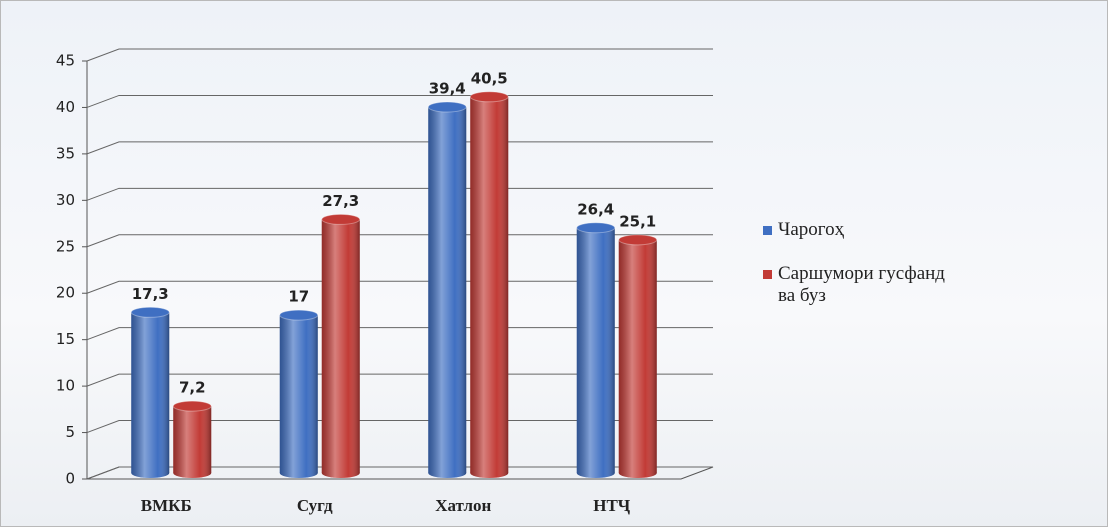 The image size is (1108, 527). I want to click on data-label: 7,2, so click(192, 388).